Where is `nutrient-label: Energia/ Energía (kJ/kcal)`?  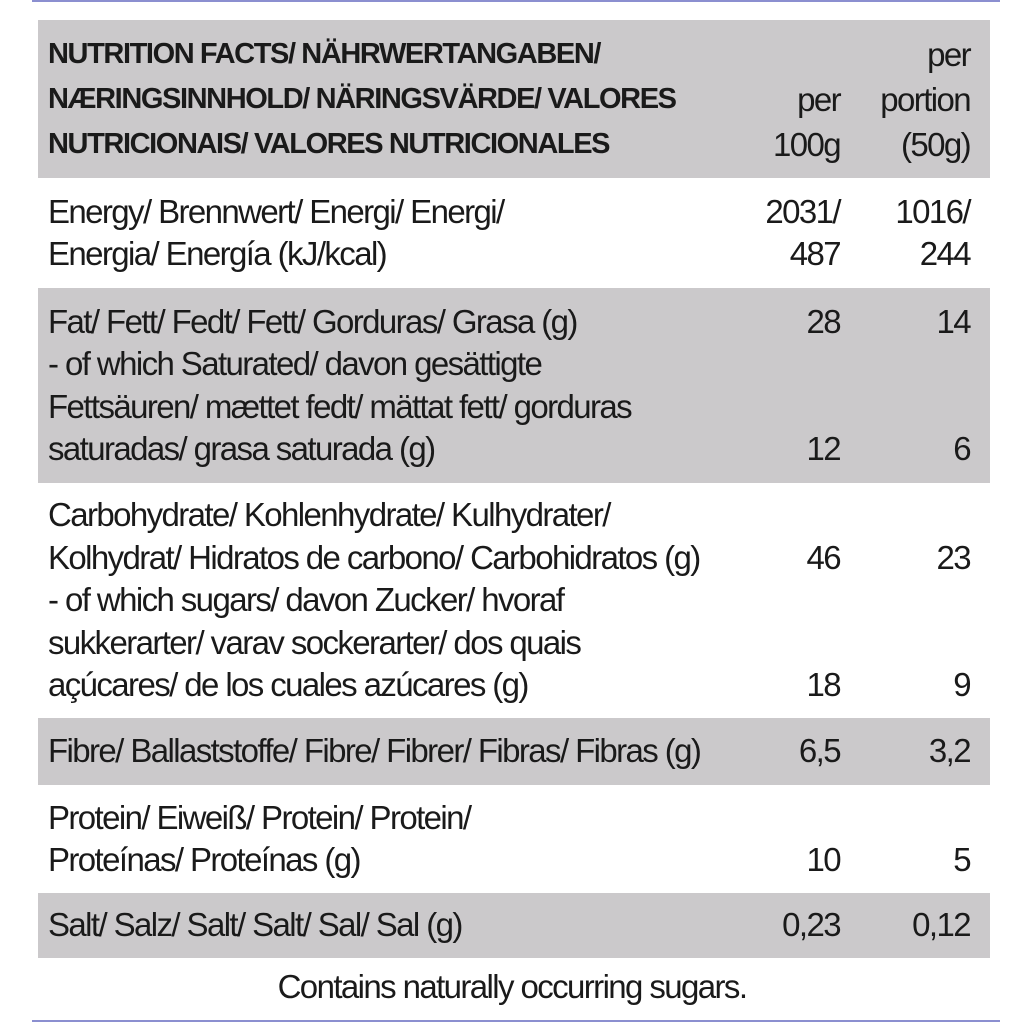
nutrient-label: Energia/ Energía (kJ/kcal) is located at coordinates (218, 253).